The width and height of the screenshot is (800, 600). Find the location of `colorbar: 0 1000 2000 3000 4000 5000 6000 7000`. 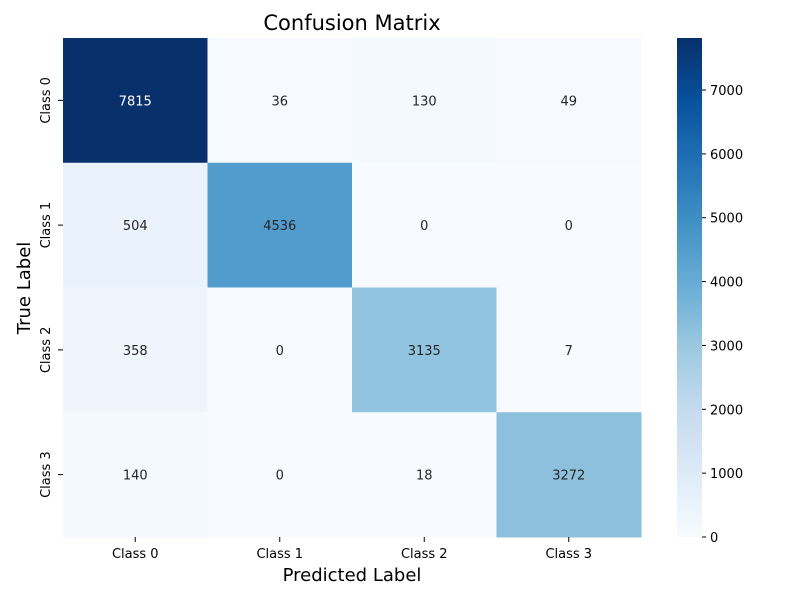

colorbar: 0 1000 2000 3000 4000 5000 6000 7000 is located at coordinates (710, 292).